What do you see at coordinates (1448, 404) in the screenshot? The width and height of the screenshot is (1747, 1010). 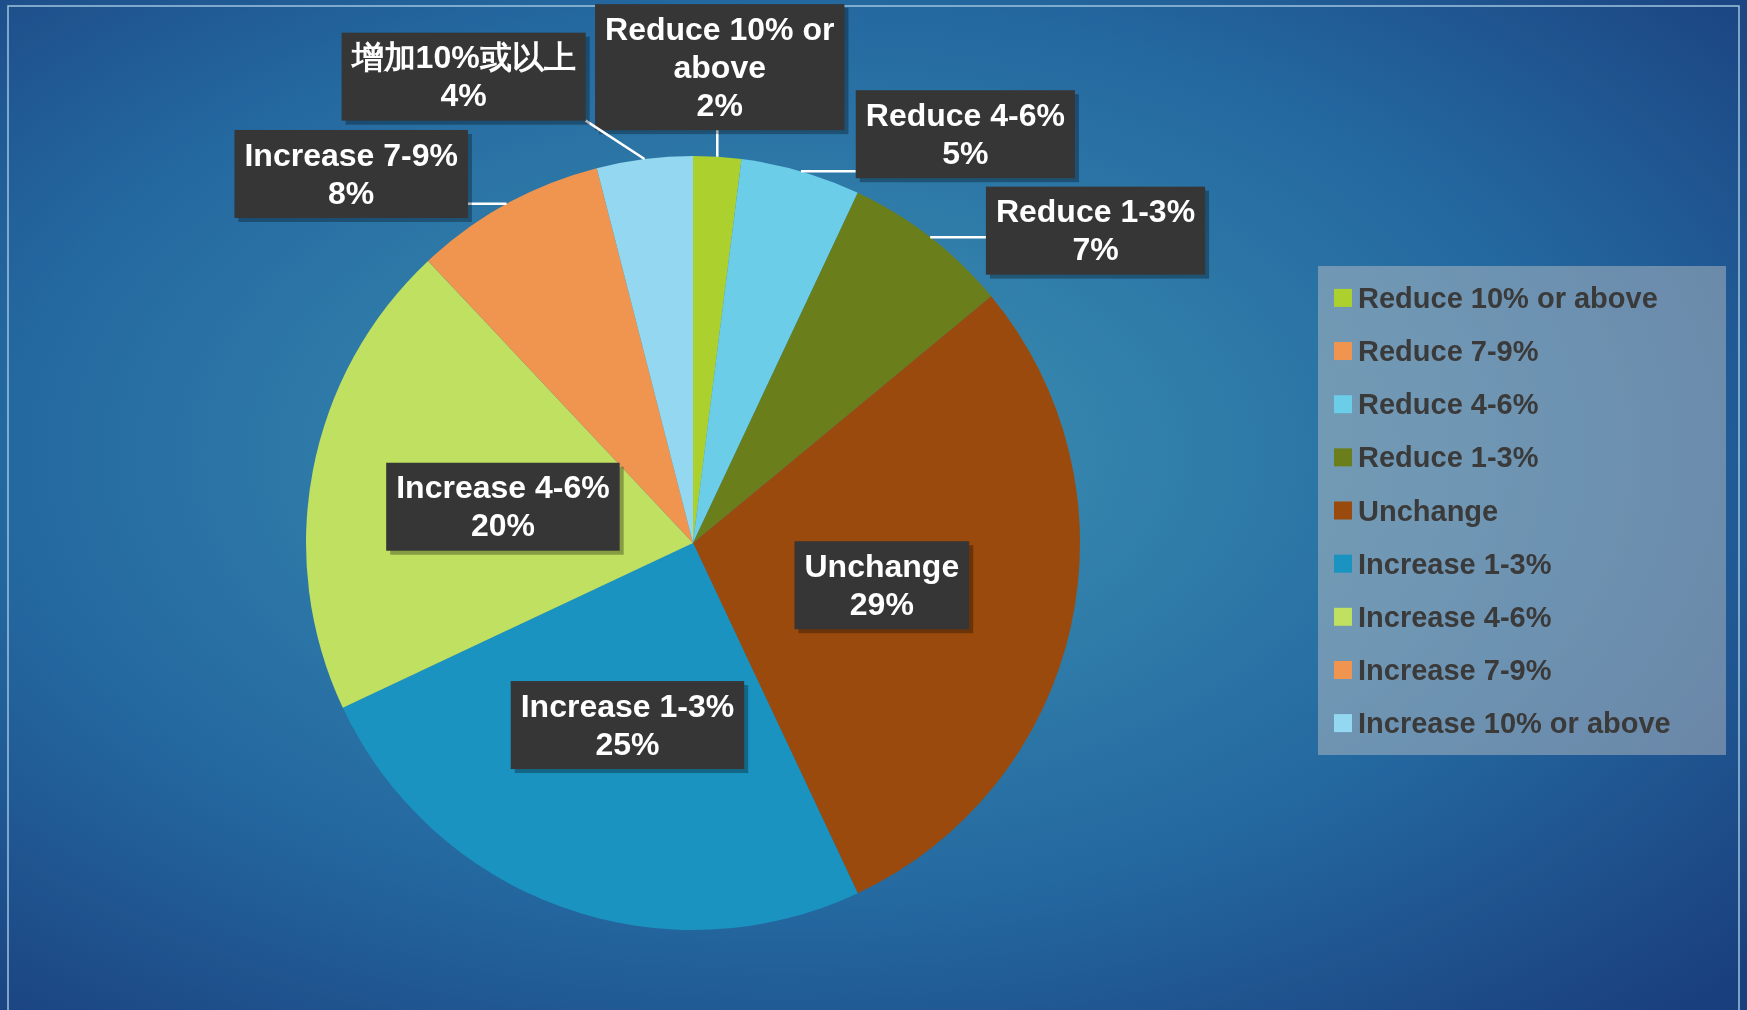 I see `legend-label: Reduce 4-6%` at bounding box center [1448, 404].